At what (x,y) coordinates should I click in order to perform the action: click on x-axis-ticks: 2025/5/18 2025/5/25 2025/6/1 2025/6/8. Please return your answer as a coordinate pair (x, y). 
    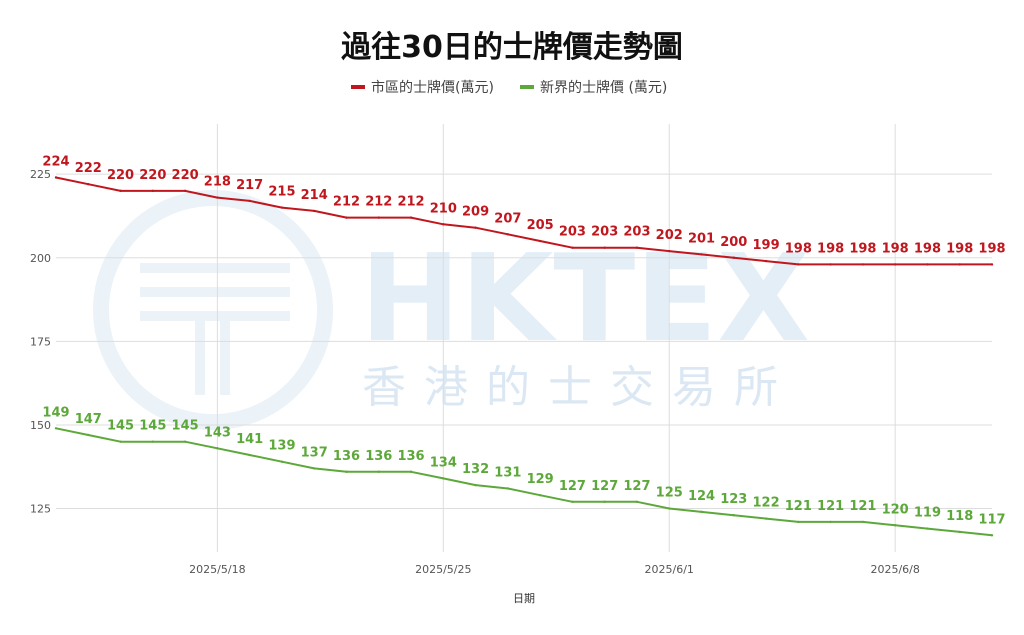
    Looking at the image, I should click on (554, 569).